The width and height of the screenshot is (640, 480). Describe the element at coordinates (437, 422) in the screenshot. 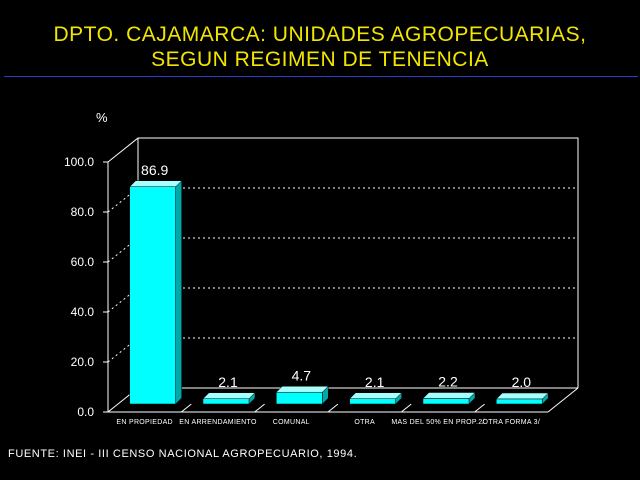

I see `x-tick-label: MAS DEL 50% EN PROP.2/` at that location.